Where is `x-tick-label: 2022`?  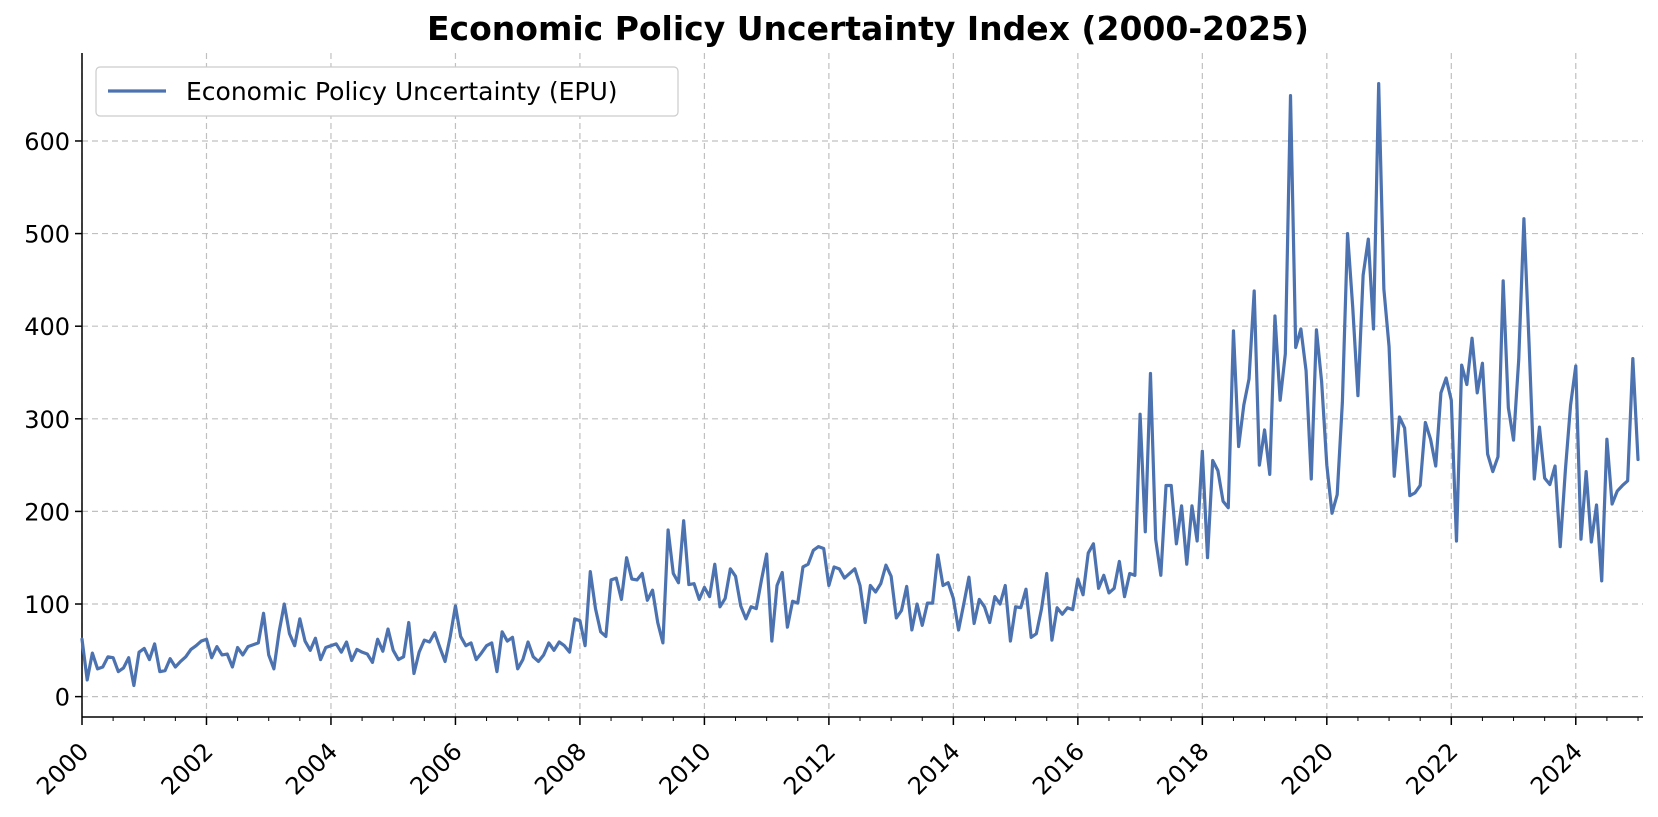
x-tick-label: 2022 is located at coordinates (1432, 768).